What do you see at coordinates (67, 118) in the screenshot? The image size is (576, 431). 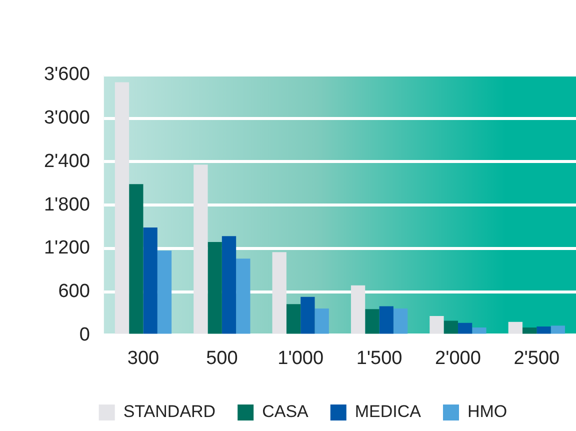 I see `y-tick-label: 3'000` at bounding box center [67, 118].